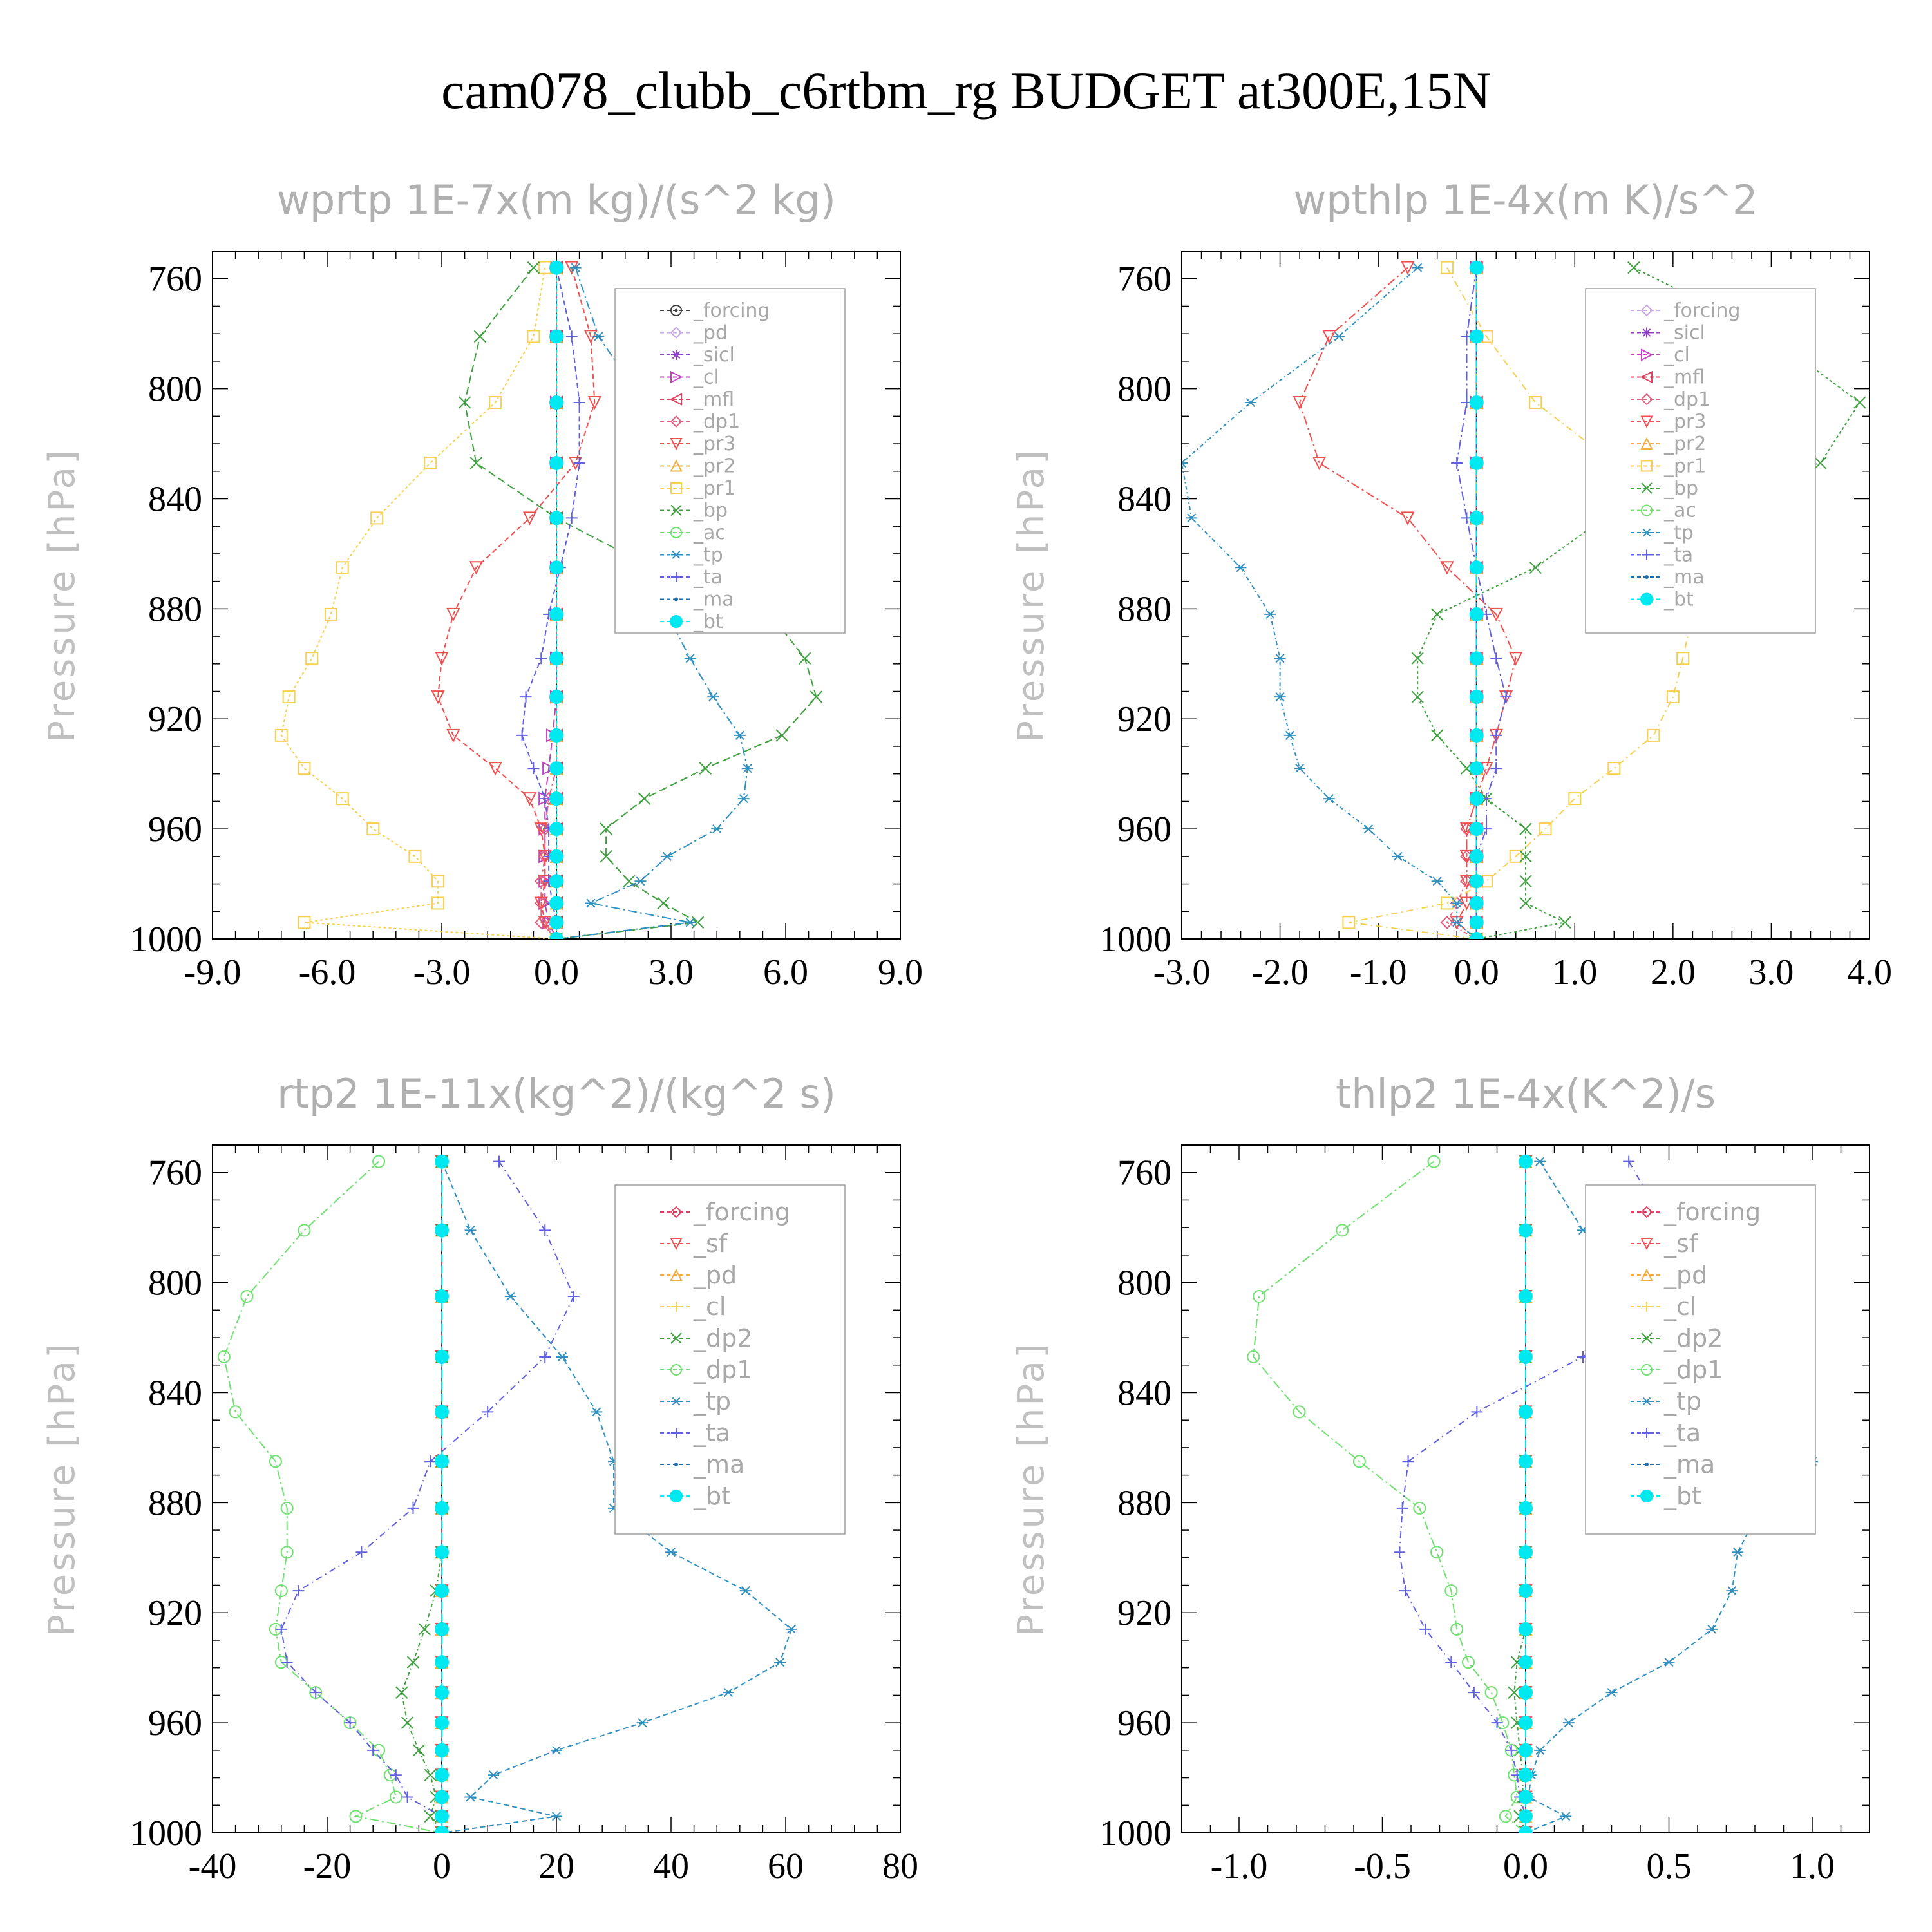 The width and height of the screenshot is (1932, 1932). I want to click on legend-entry: _forcing, so click(725, 1212).